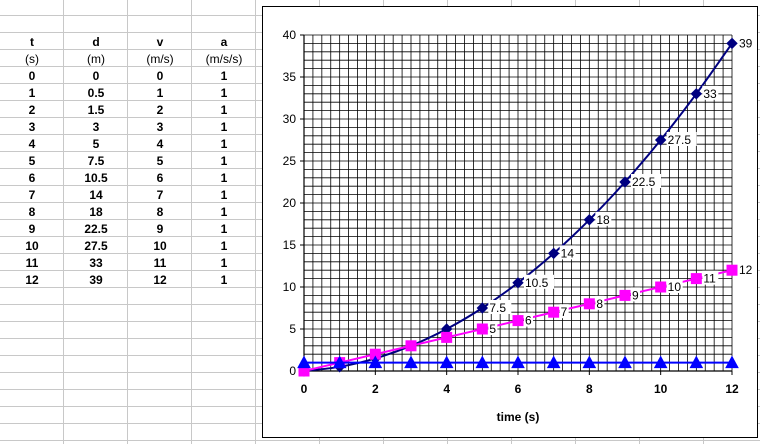 Image resolution: width=760 pixels, height=444 pixels. I want to click on table-cell: 39, so click(96, 280).